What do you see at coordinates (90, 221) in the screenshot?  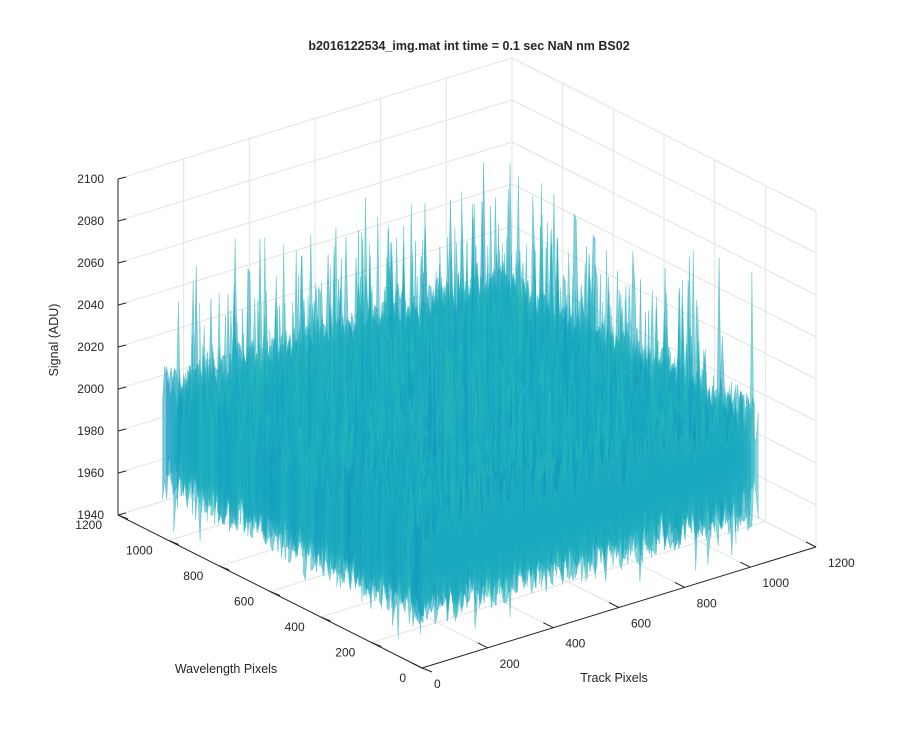 I see `z-tick-label: 2080` at bounding box center [90, 221].